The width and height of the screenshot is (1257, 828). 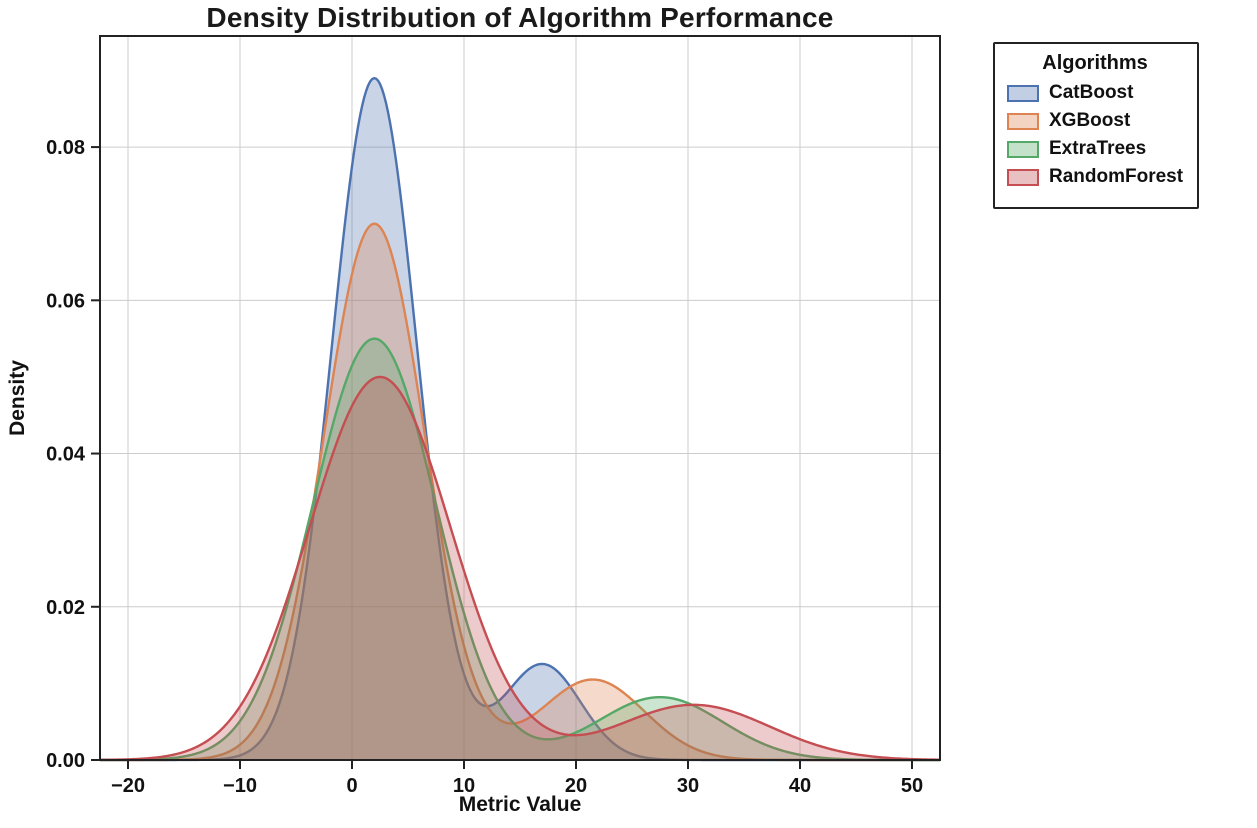 I want to click on y-tick-label: 0.04, so click(x=66, y=455).